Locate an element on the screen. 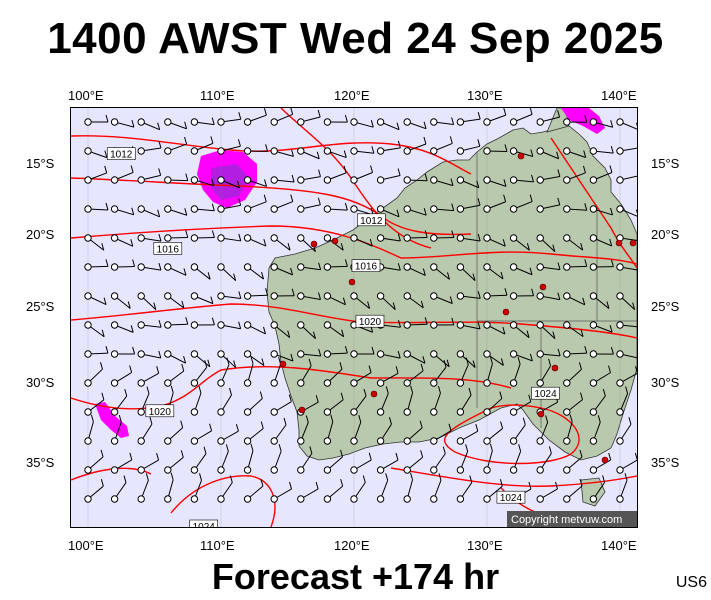 Image resolution: width=711 pixels, height=600 pixels. isobar-label: 1024 is located at coordinates (204, 523).